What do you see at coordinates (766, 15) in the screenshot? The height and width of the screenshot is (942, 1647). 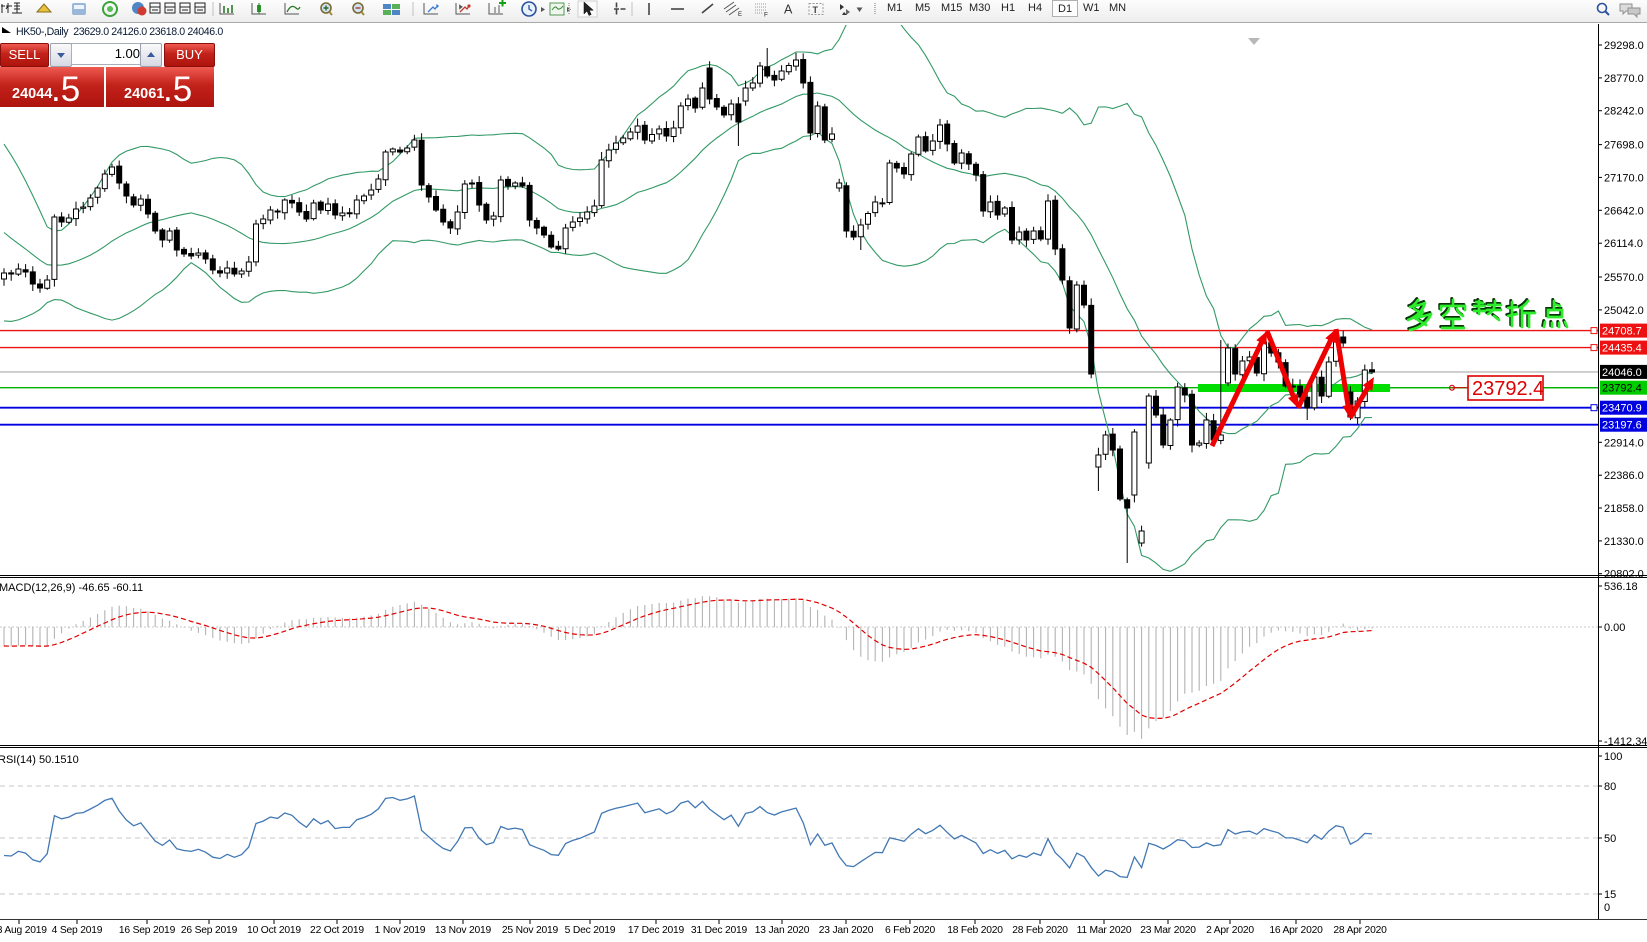 I see `svg-text: F` at bounding box center [766, 15].